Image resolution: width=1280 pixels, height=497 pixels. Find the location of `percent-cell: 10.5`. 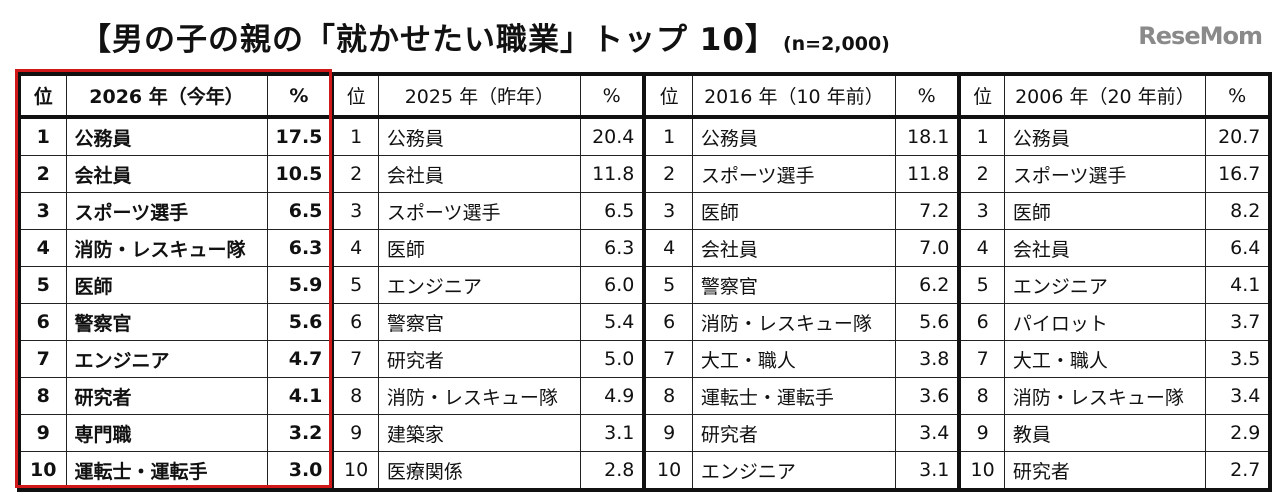

percent-cell: 10.5 is located at coordinates (300, 174).